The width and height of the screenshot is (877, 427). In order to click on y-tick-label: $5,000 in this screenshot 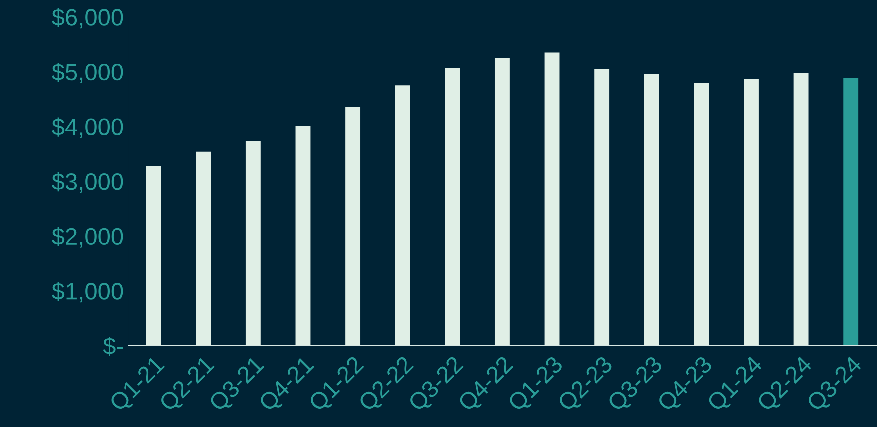, I will do `click(88, 73)`.